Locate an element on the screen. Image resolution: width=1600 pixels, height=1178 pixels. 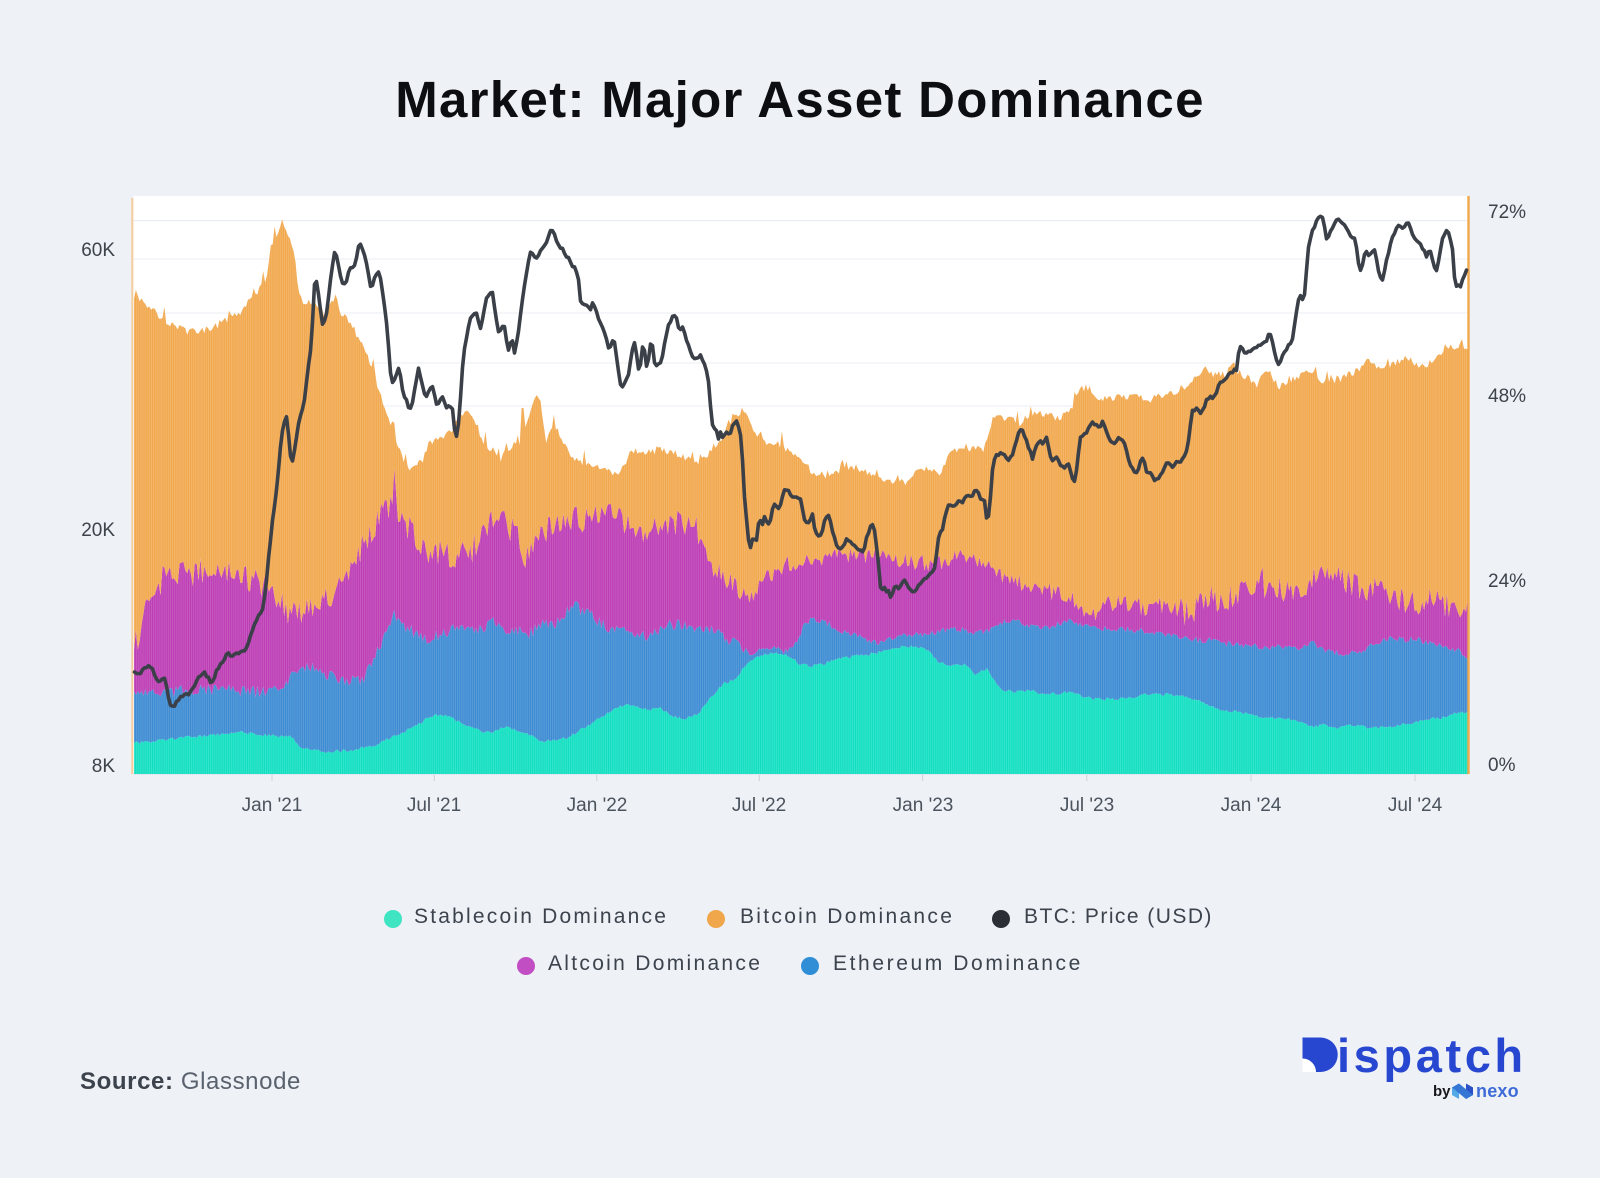
svg-text: by is located at coordinates (1442, 1091).